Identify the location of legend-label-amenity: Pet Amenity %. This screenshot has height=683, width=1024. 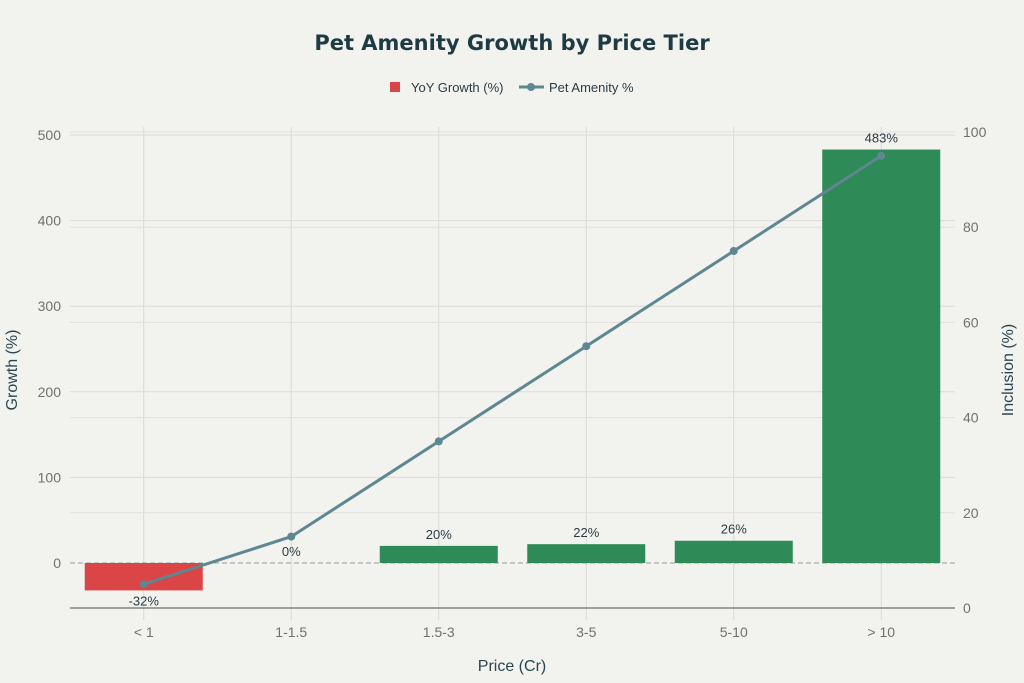
(591, 87).